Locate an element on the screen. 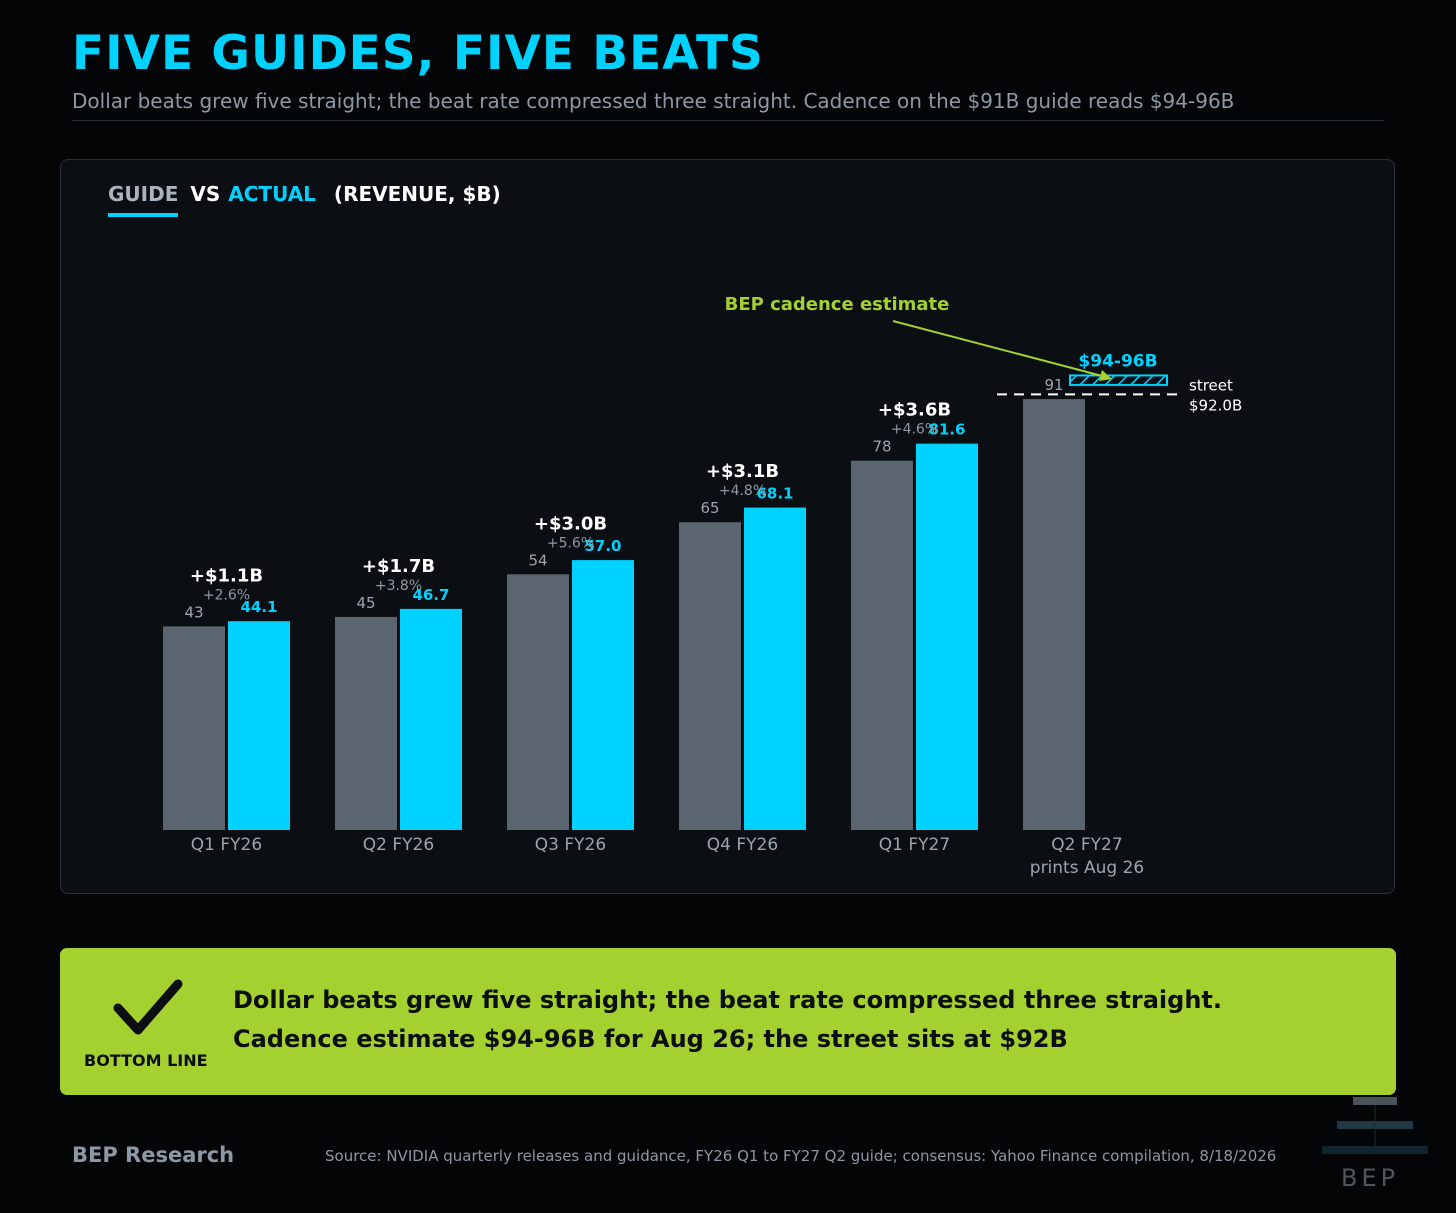 The image size is (1456, 1213). street-label: street is located at coordinates (1211, 385).